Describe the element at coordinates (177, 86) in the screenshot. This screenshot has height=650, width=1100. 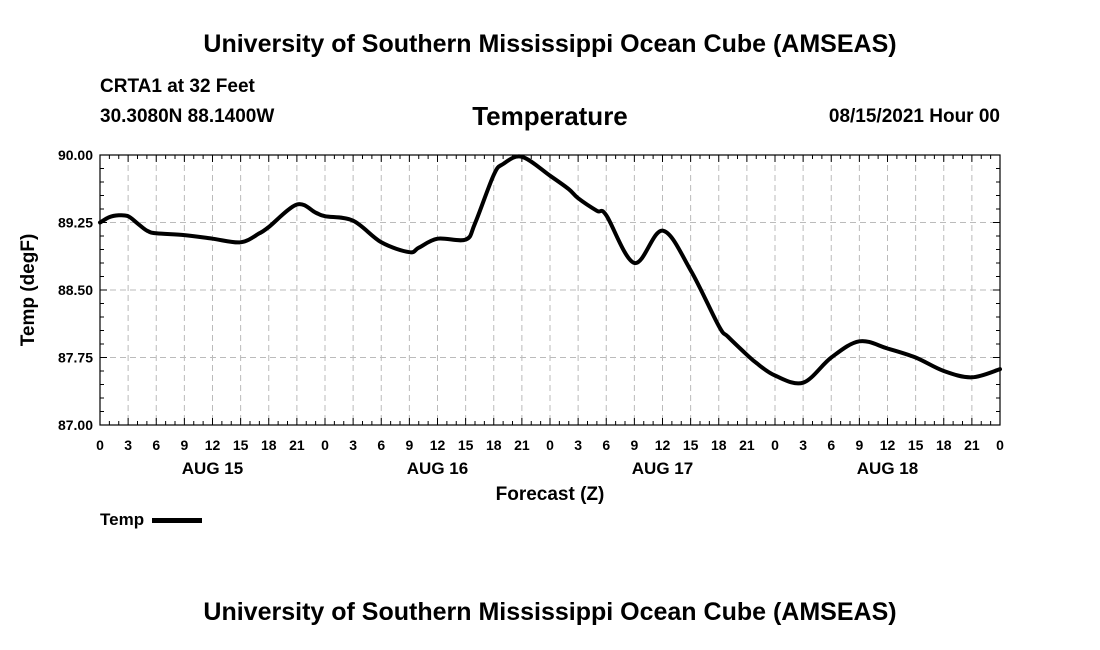
I see `station-label: CRTA1 at 32 Feet` at that location.